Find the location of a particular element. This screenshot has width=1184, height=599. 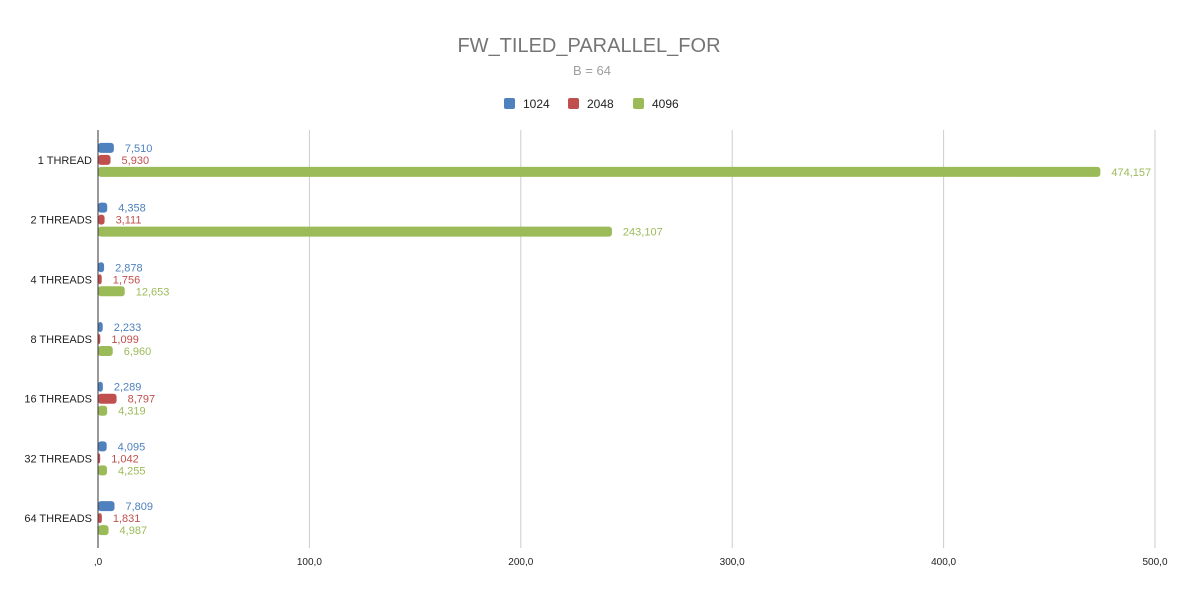

bar-1024-2-threads is located at coordinates (103, 207).